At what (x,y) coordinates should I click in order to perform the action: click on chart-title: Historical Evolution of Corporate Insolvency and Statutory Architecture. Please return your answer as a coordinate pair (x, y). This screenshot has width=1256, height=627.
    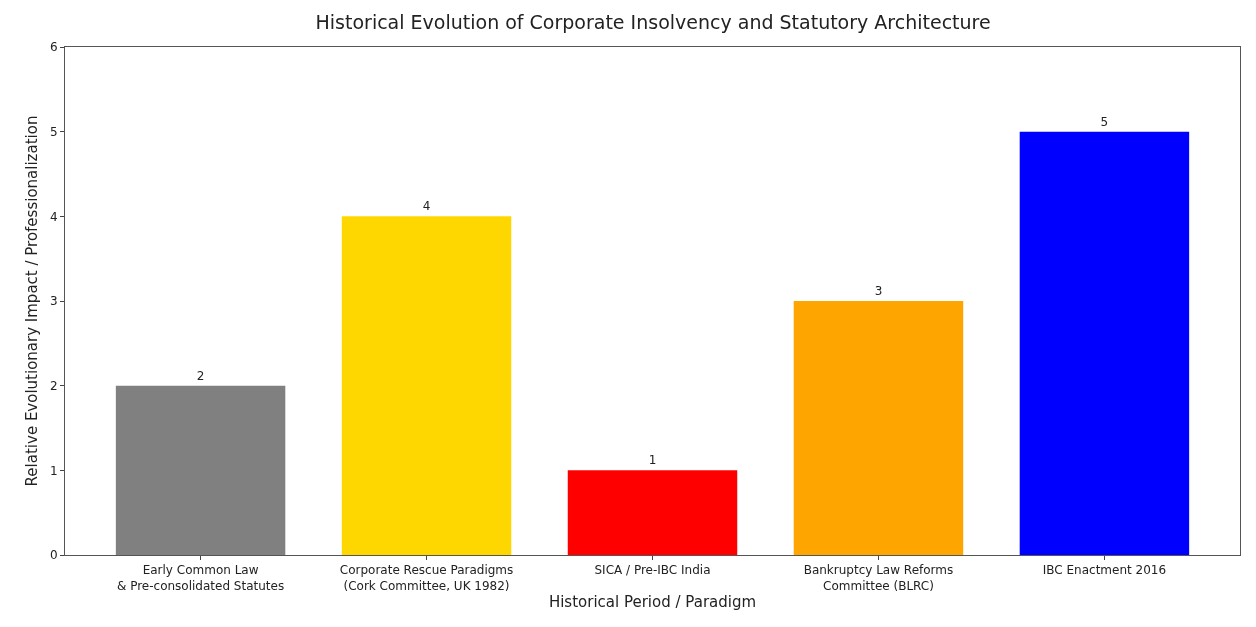
    Looking at the image, I should click on (653, 21).